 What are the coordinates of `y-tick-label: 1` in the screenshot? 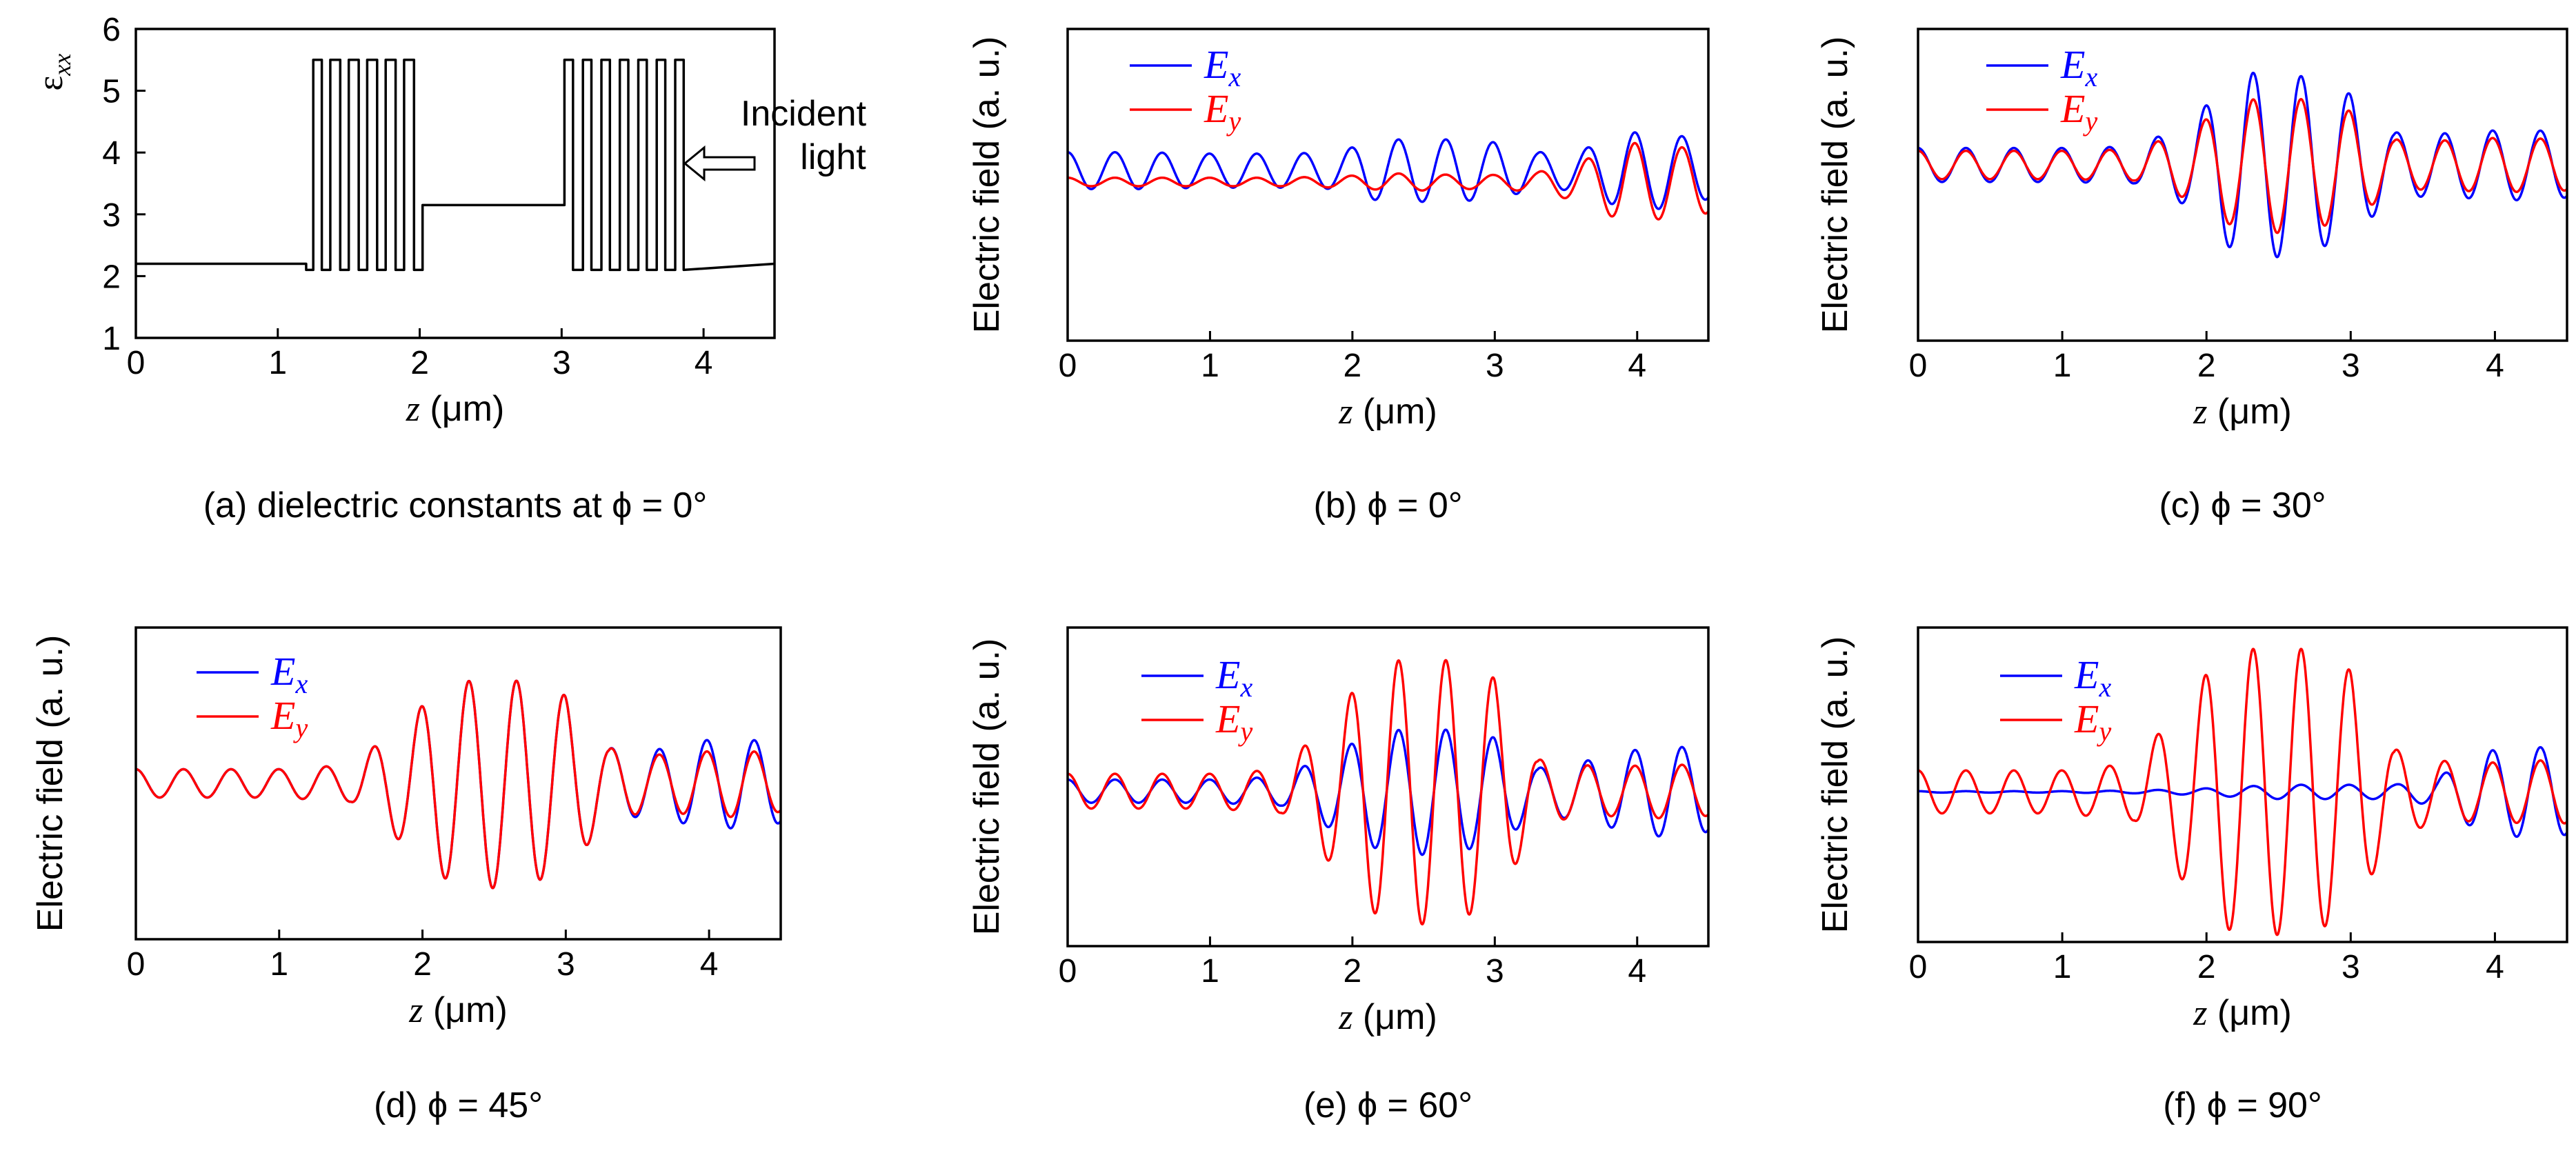 It's located at (111, 339).